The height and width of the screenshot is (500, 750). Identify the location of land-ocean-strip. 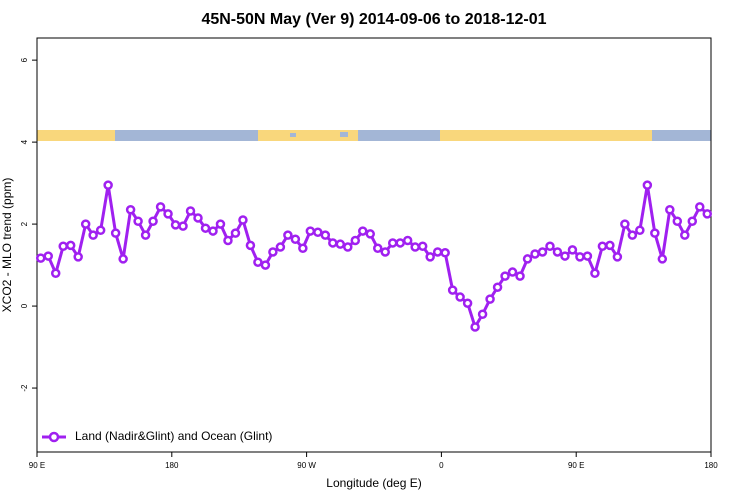
(374, 135).